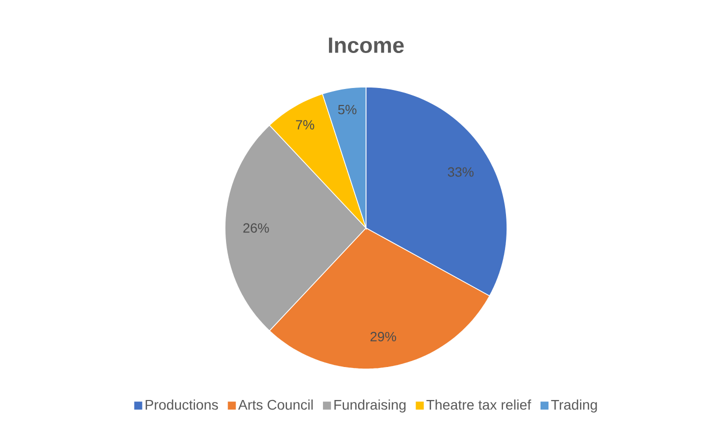 This screenshot has width=712, height=428. Describe the element at coordinates (461, 172) in the screenshot. I see `data-label: 33%` at that location.